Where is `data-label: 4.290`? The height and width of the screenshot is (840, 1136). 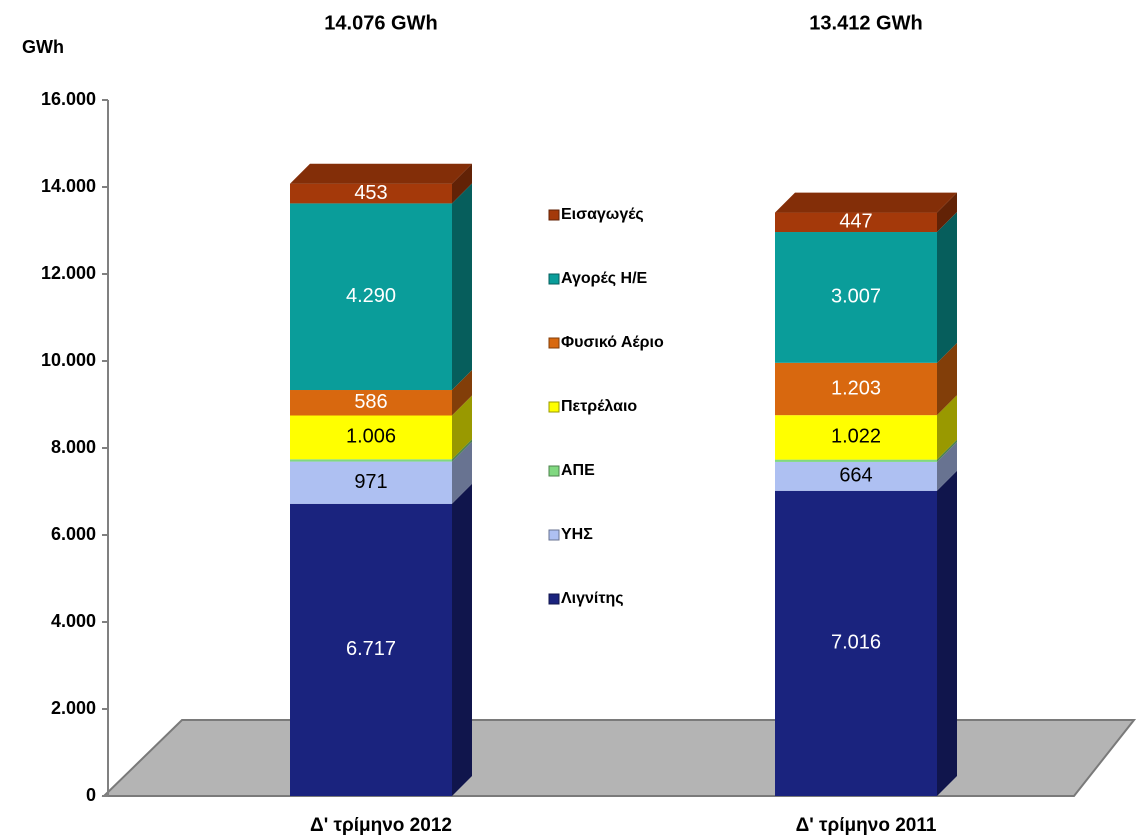
data-label: 4.290 is located at coordinates (371, 296).